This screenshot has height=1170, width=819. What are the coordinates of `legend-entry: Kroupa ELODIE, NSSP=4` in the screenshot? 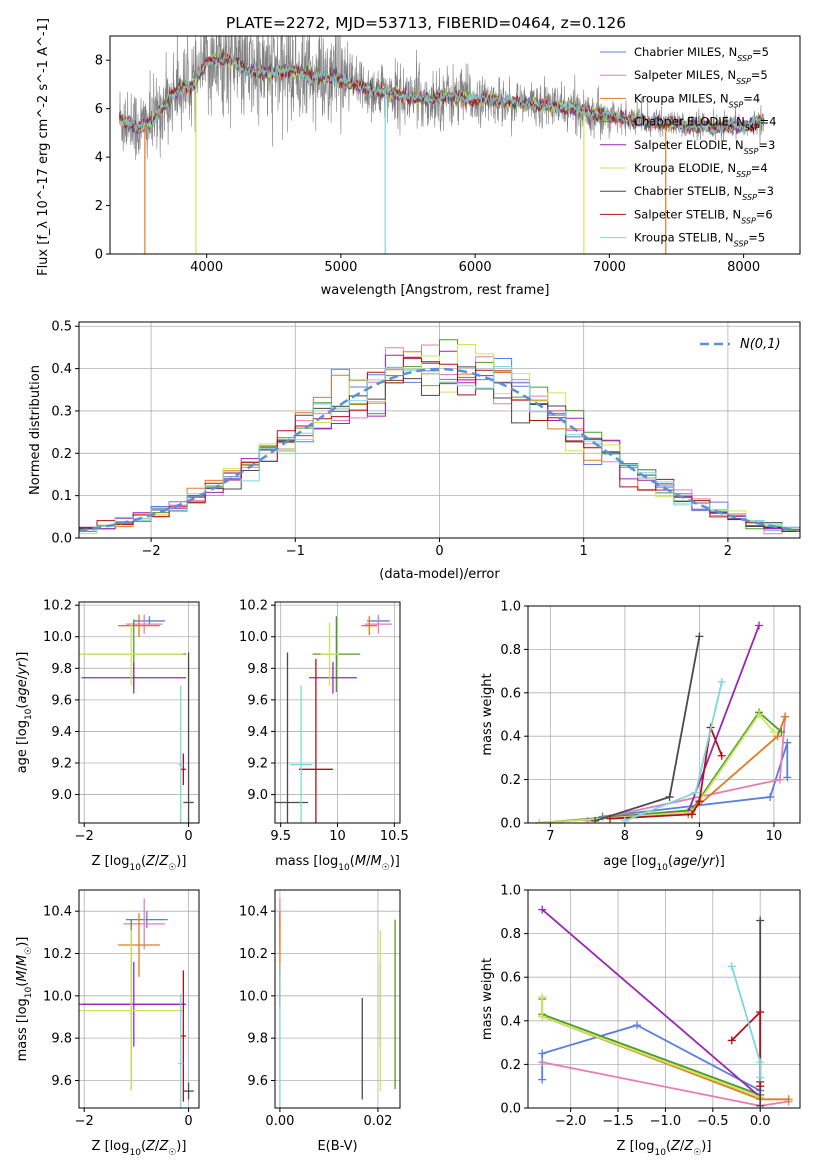 It's located at (701, 170).